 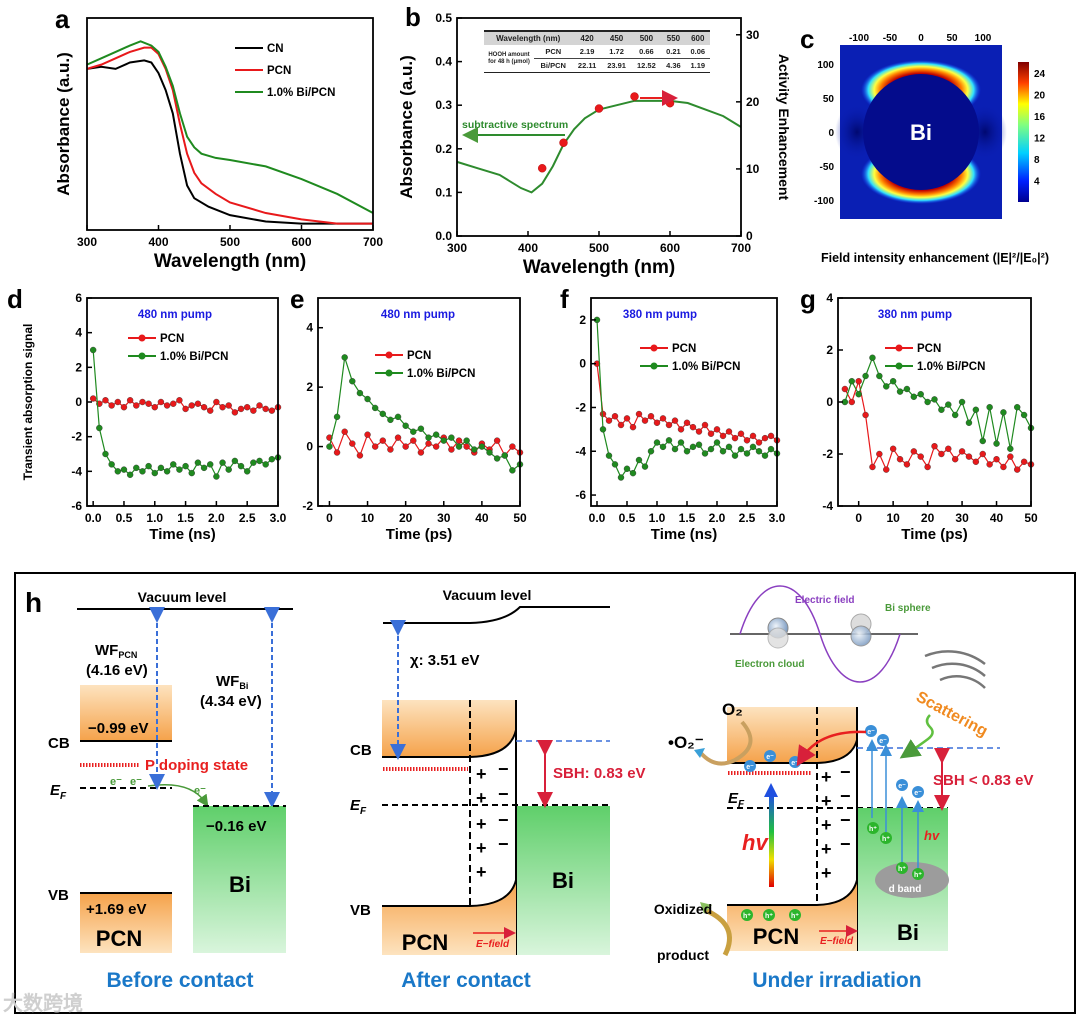 I want to click on pcn-label: PCN, so click(x=425, y=942).